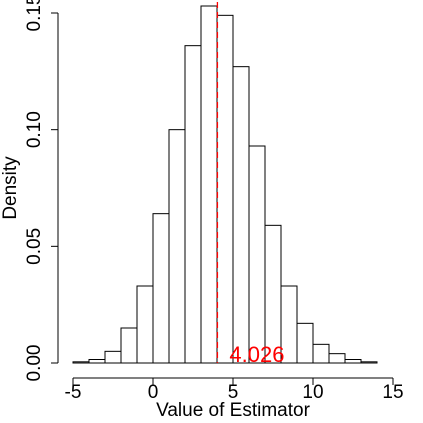  I want to click on y-axis-title: Density, so click(10, 188).